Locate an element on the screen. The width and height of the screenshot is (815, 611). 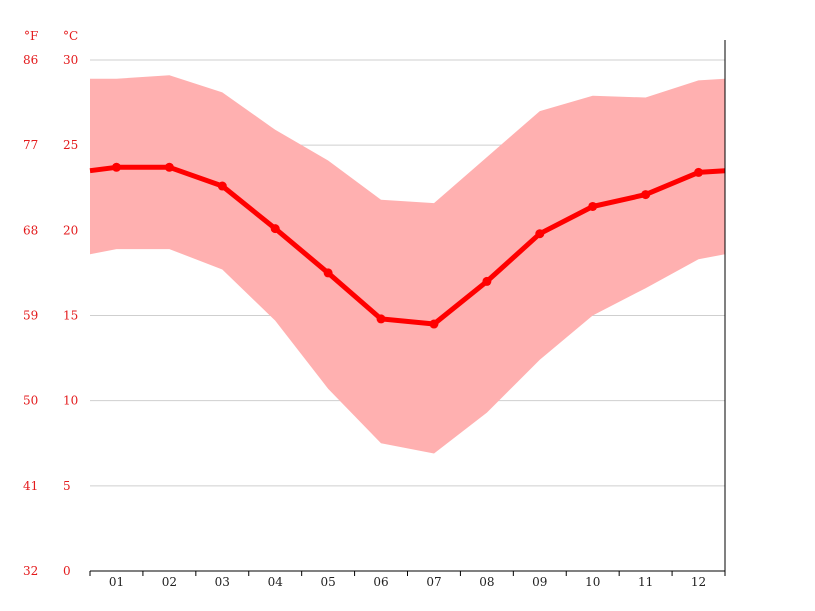
y-tick-label-fahrenheit: 32 is located at coordinates (30, 571).